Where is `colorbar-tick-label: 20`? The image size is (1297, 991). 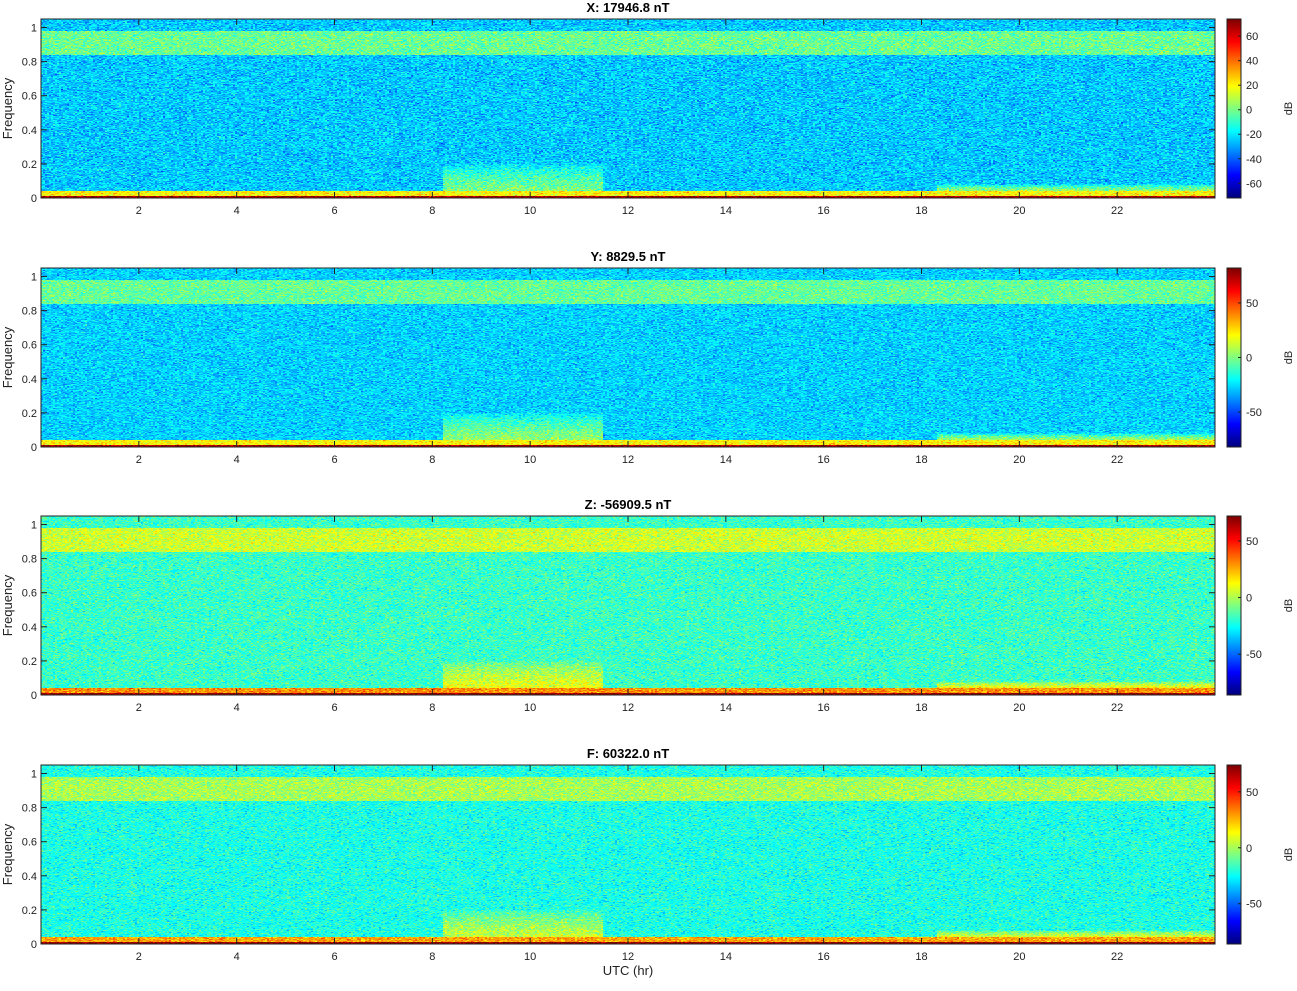 colorbar-tick-label: 20 is located at coordinates (1252, 86).